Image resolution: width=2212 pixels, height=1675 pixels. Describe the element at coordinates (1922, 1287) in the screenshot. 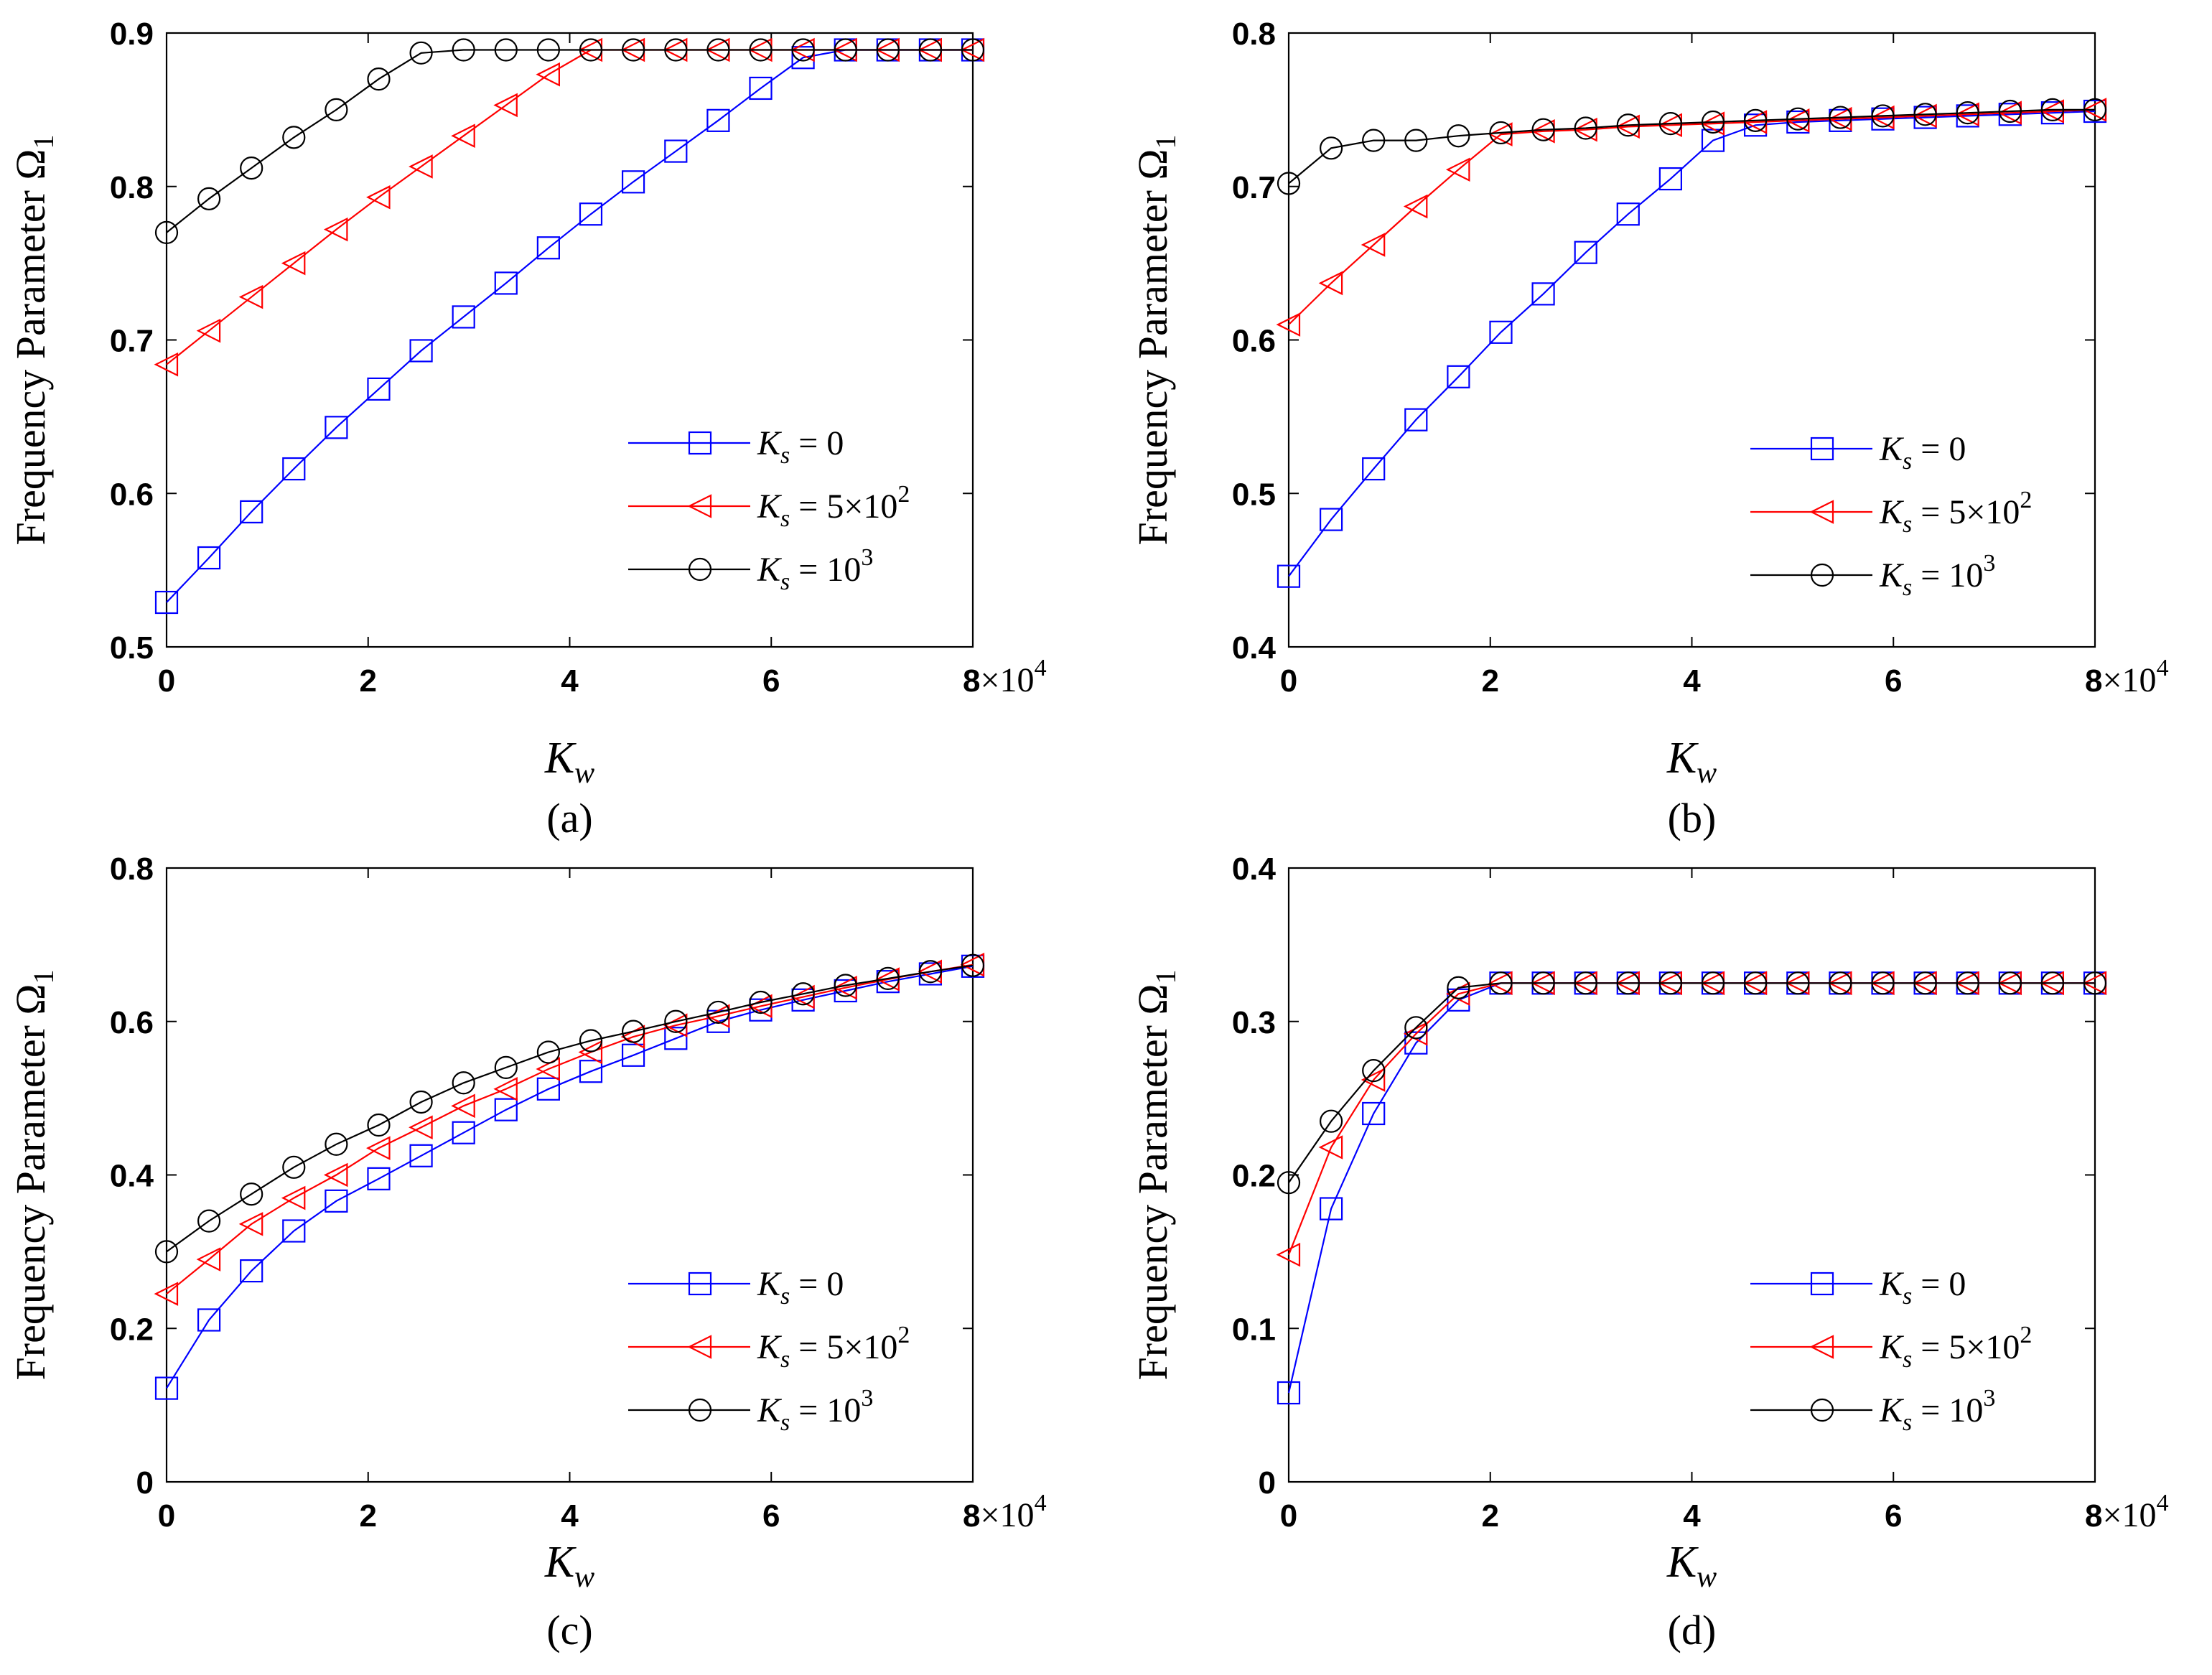

I see `legend-label: Ks = 0` at that location.